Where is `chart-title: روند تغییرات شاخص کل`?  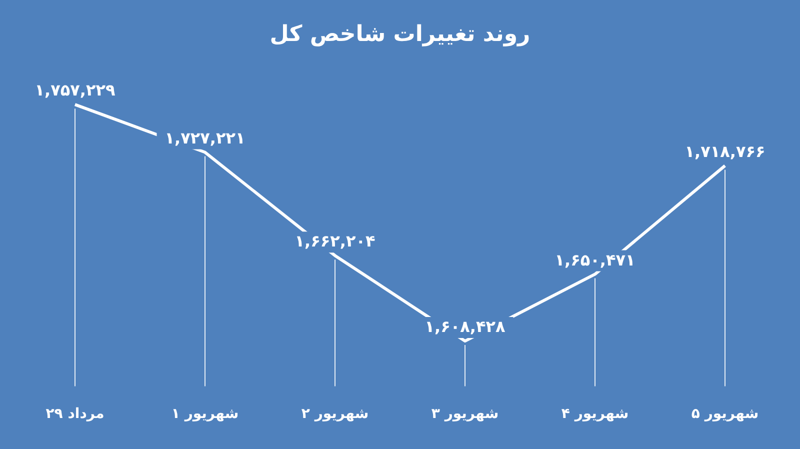
chart-title: روند تغییرات شاخص کل is located at coordinates (400, 34).